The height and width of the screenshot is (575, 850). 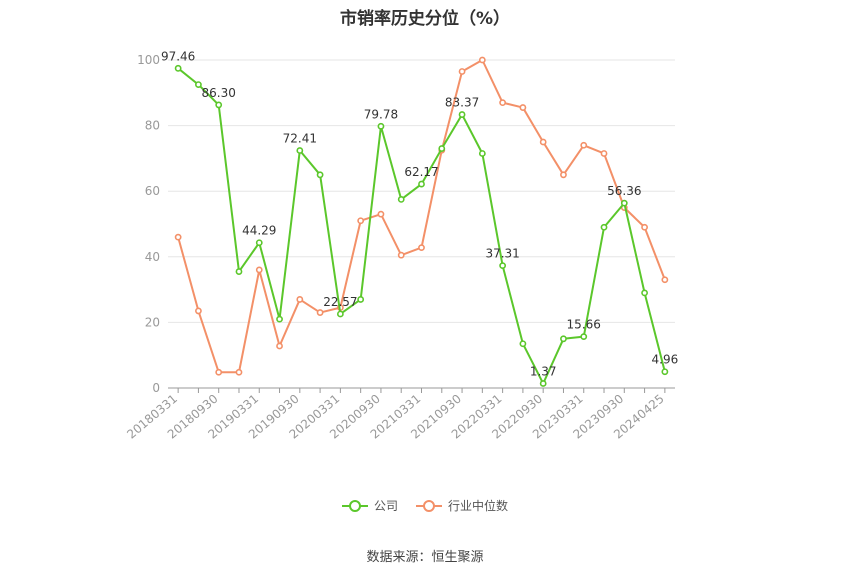 What do you see at coordinates (156, 388) in the screenshot?
I see `y-tick-label: 0` at bounding box center [156, 388].